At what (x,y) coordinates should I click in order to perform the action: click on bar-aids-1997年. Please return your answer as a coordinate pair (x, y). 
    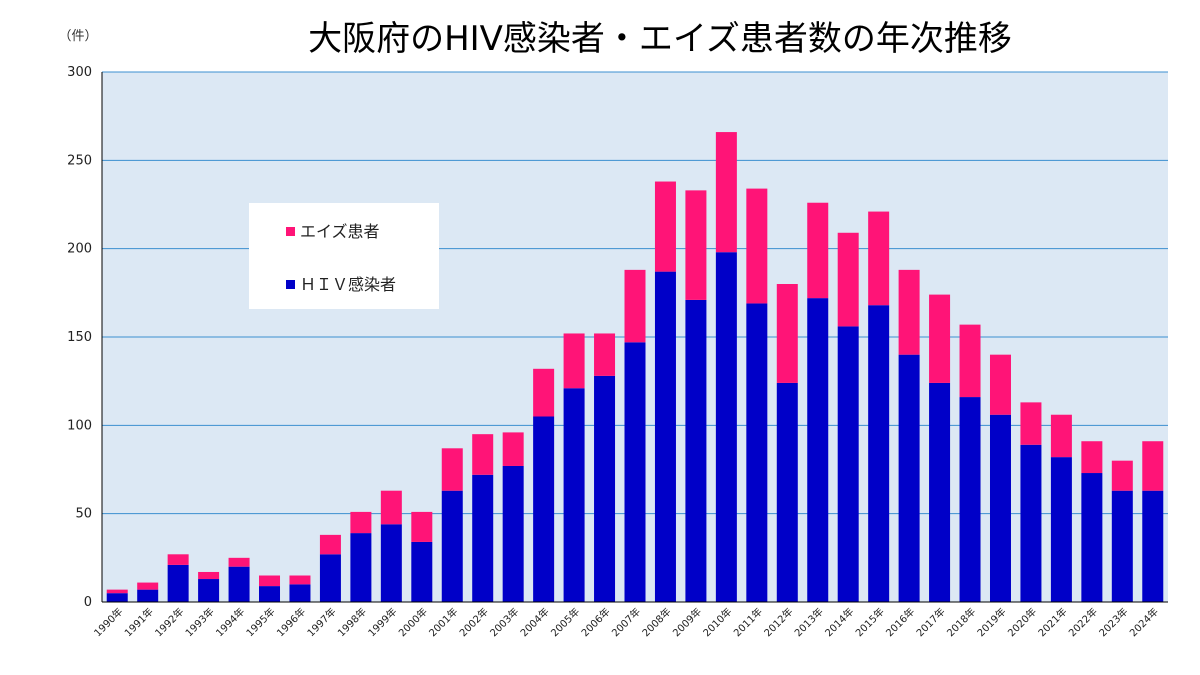
    Looking at the image, I should click on (330, 544).